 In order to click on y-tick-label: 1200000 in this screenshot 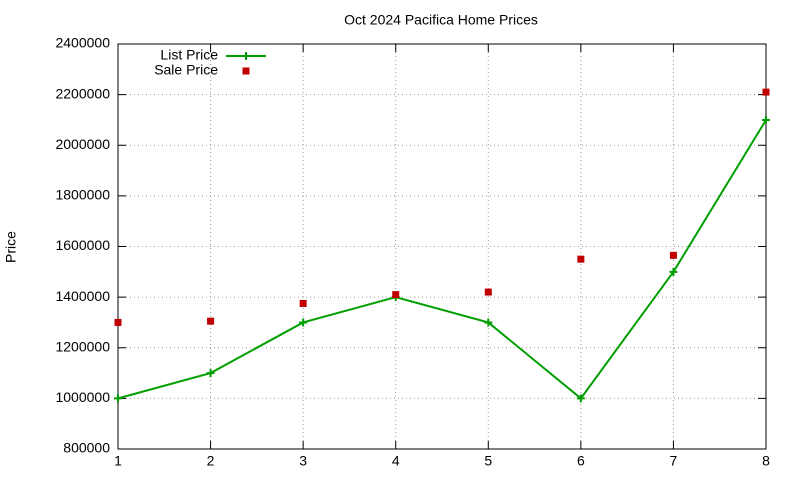, I will do `click(82, 346)`.